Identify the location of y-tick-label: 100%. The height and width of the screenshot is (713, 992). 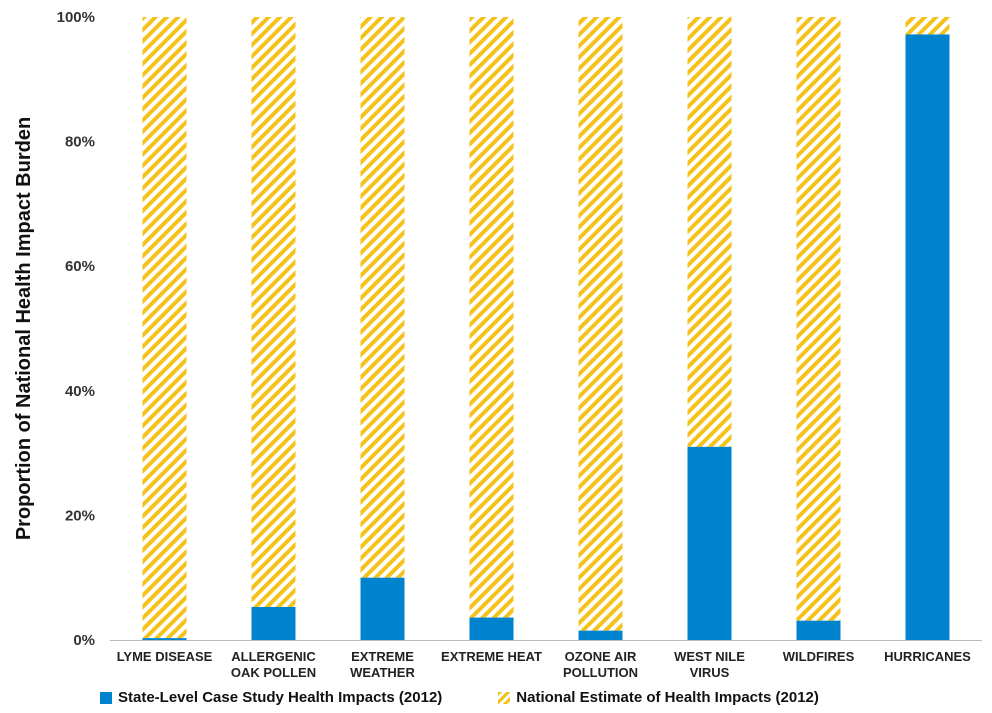
(76, 17).